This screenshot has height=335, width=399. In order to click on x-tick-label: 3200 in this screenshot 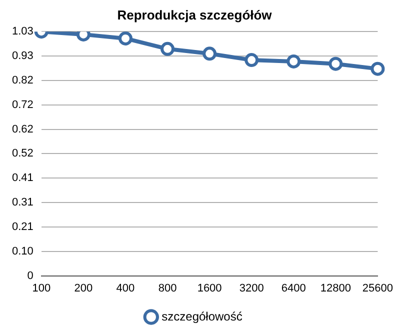, I will do `click(251, 288)`.